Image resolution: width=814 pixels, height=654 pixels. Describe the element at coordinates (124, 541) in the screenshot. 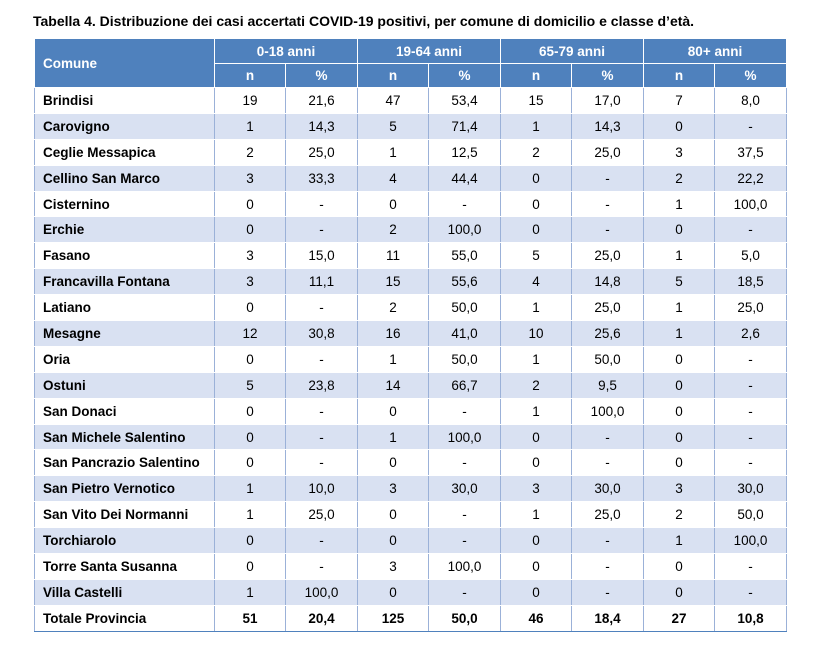

I see `comune-name: Torchiarolo` at that location.